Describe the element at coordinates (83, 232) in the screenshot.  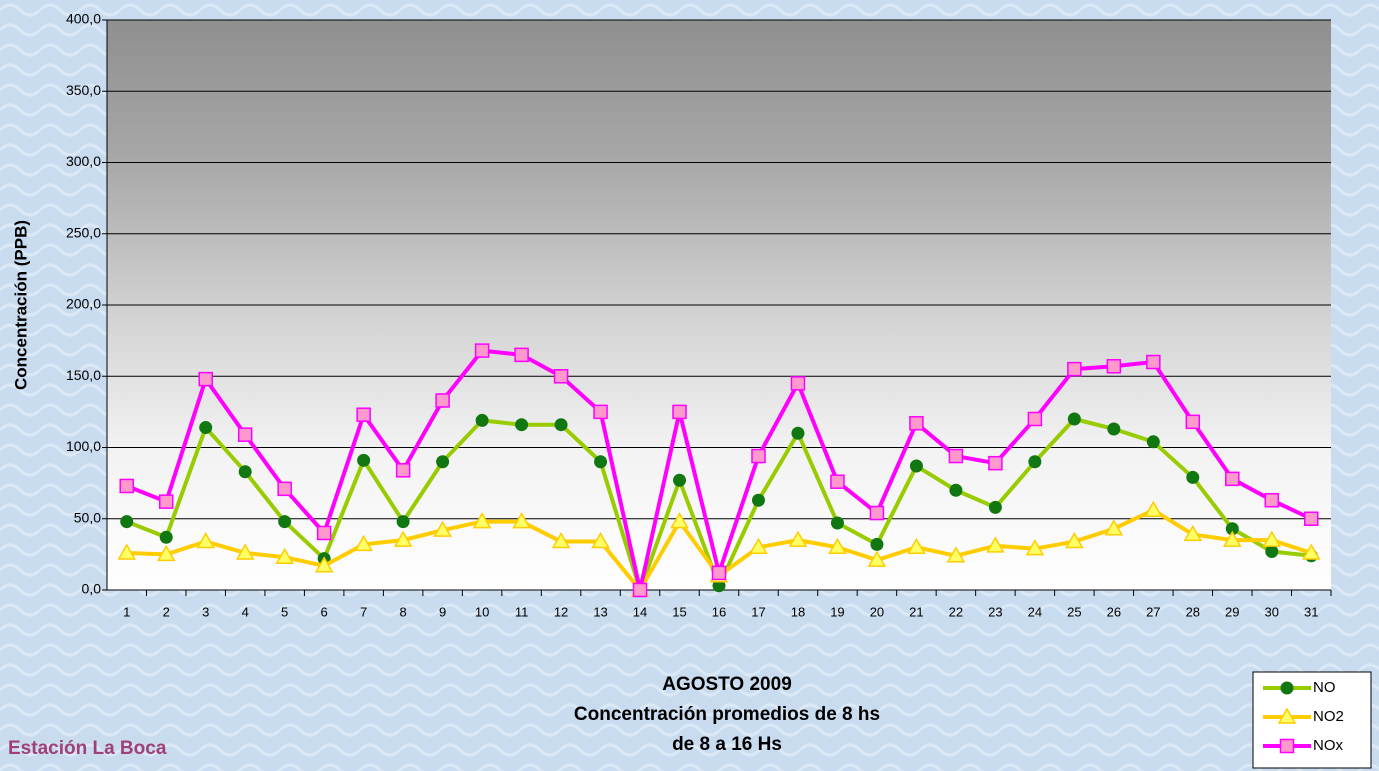
I see `y-tick-label: 250,0` at that location.